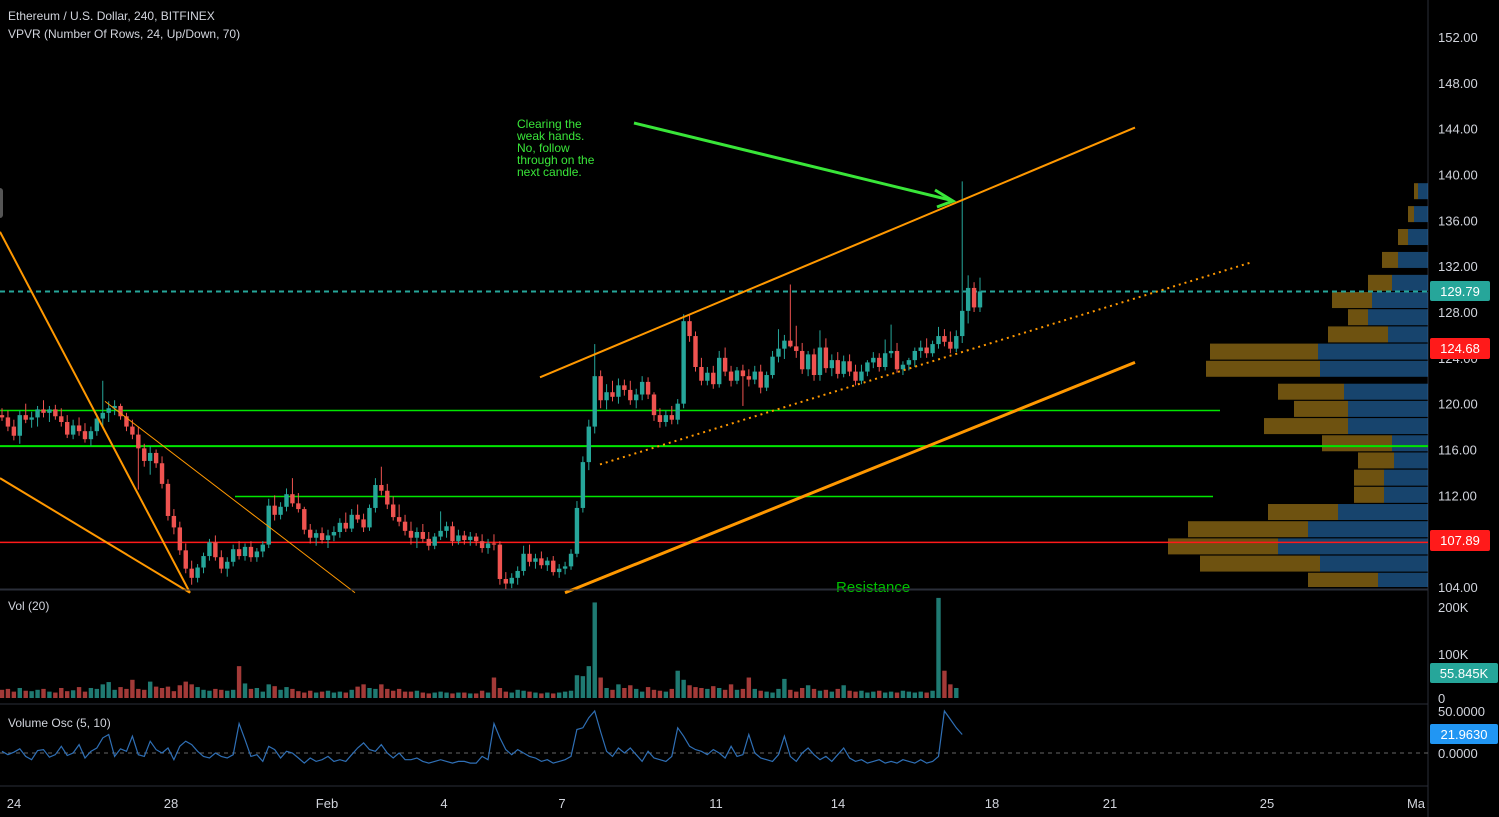 The width and height of the screenshot is (1499, 817). I want to click on osc-title: Volume Osc (5, 10), so click(59, 723).